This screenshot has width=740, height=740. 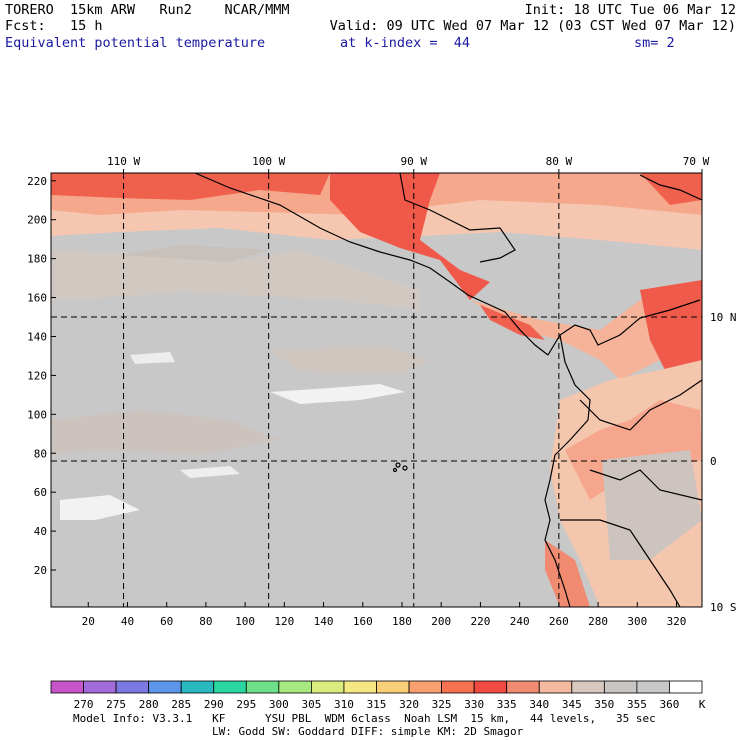 What do you see at coordinates (37, 298) in the screenshot?
I see `y-tick-label: 160` at bounding box center [37, 298].